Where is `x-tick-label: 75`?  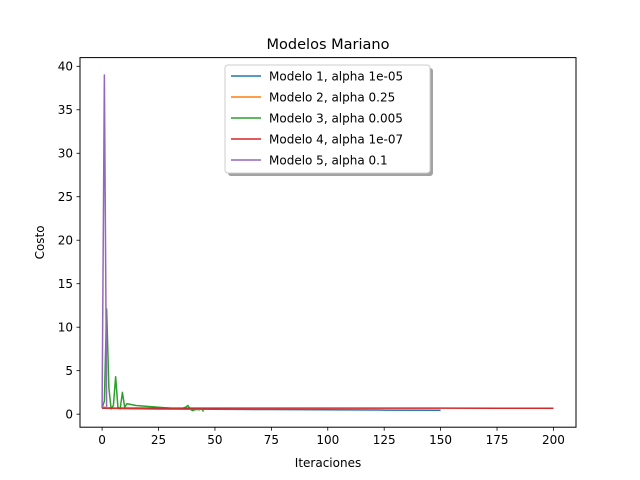 x-tick-label: 75 is located at coordinates (271, 440).